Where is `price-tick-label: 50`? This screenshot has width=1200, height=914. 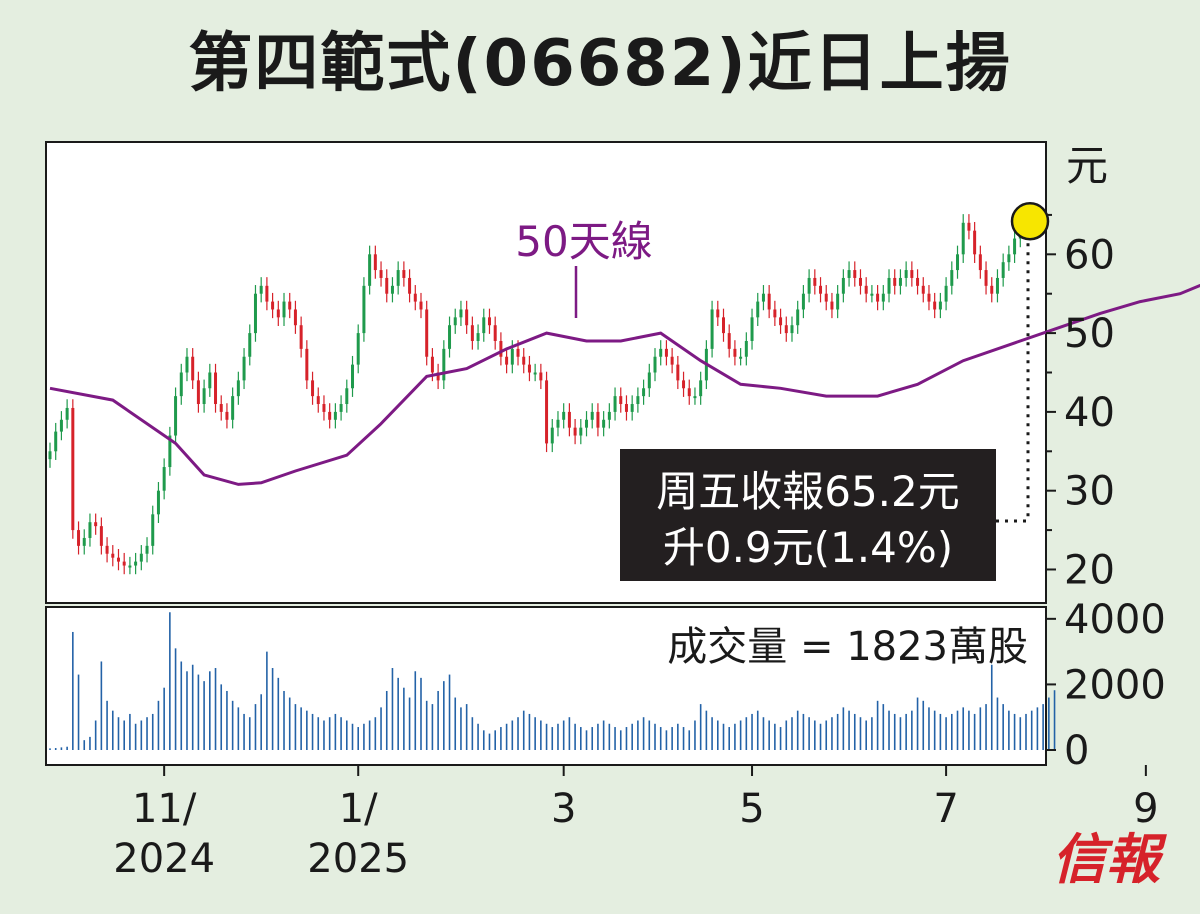
price-tick-label: 50 is located at coordinates (1089, 334).